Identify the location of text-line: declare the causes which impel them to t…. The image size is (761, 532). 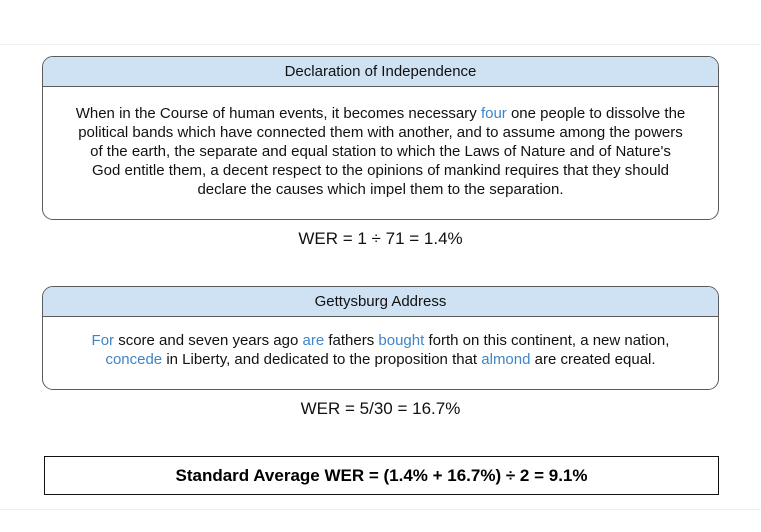
(380, 189).